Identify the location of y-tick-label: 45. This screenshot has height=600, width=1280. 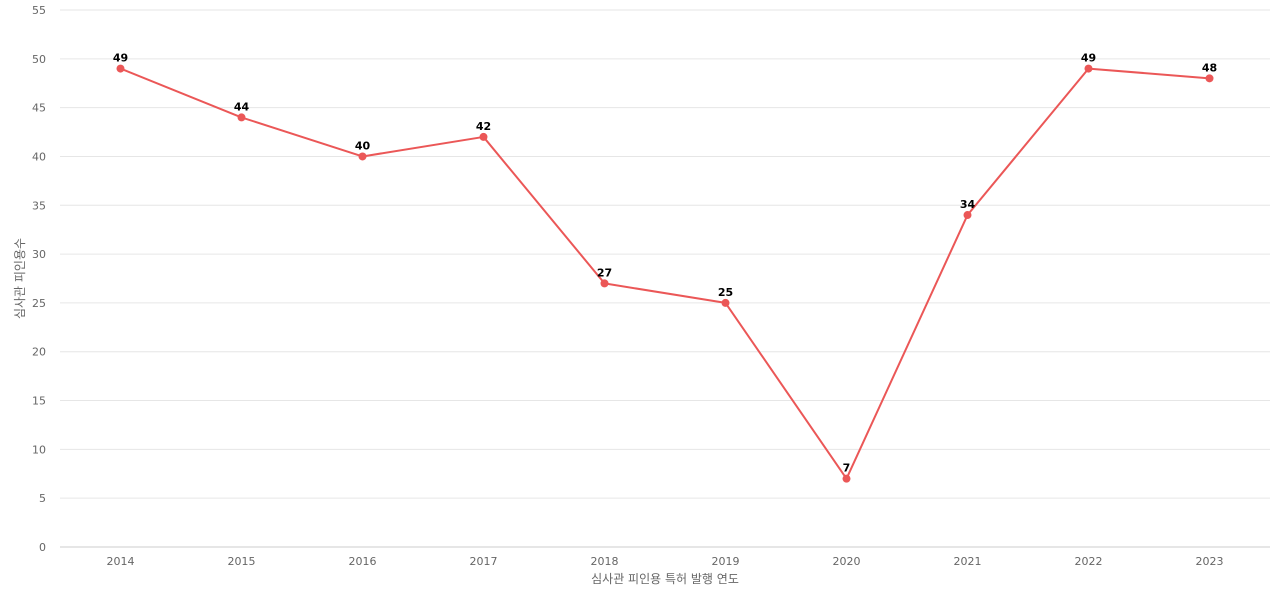
(39, 108).